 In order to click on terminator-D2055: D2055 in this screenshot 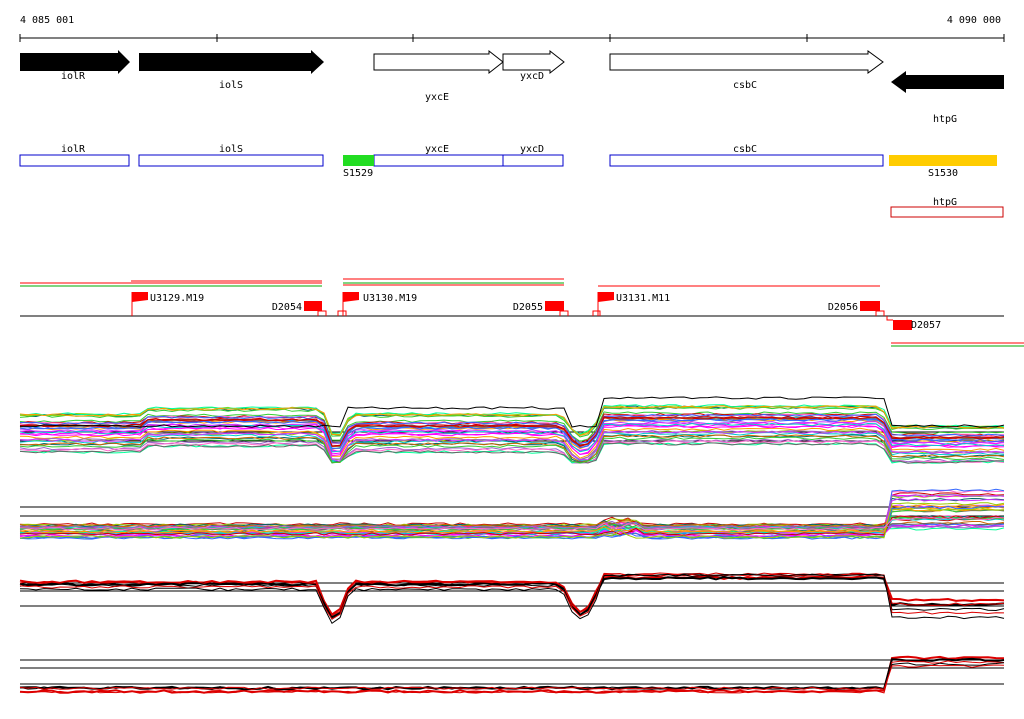, I will do `click(541, 308)`.